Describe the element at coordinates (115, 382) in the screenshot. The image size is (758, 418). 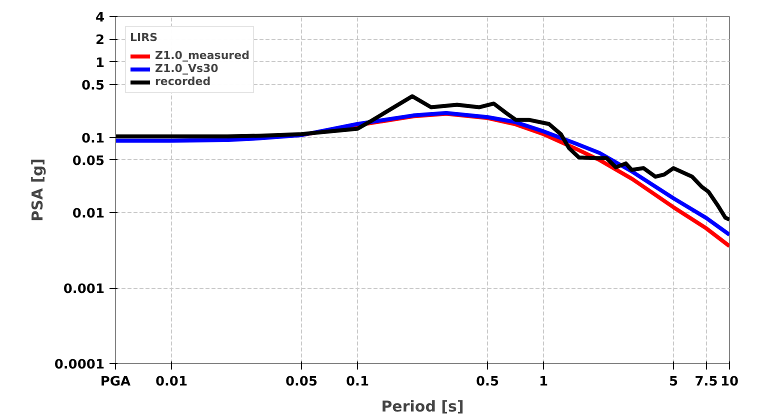
I see `x-tick-label: PGA` at that location.